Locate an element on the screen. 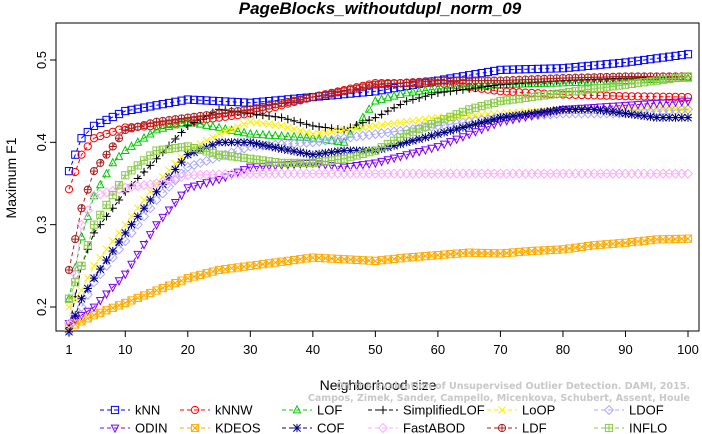 This screenshot has height=434, width=702. x-axis: 1 10 20 30 40 50 60 70 80 90 100 is located at coordinates (382, 344).